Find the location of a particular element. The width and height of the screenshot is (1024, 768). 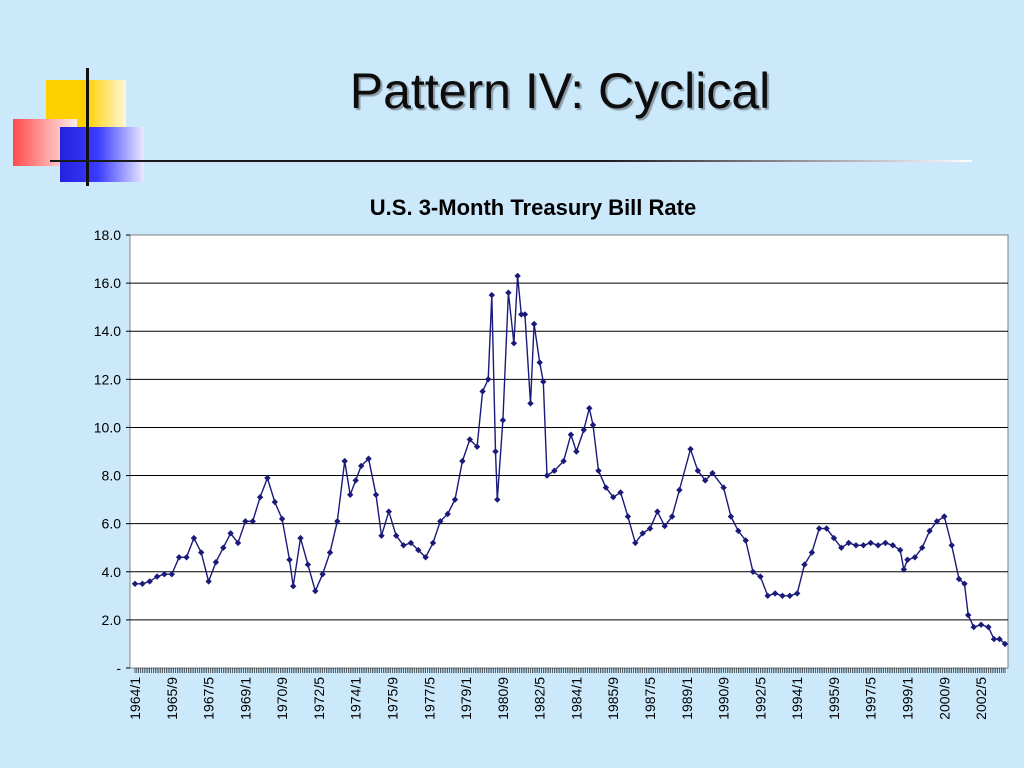

x-tick-label: 1967/5 is located at coordinates (209, 698).